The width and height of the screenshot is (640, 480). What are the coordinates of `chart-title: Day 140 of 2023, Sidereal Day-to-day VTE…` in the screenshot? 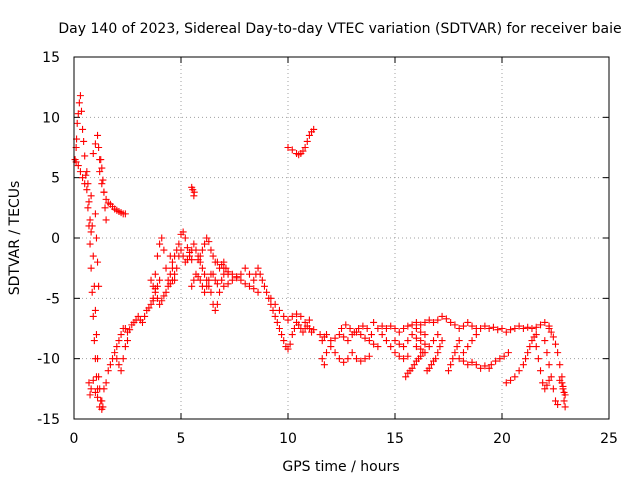 It's located at (339, 29).